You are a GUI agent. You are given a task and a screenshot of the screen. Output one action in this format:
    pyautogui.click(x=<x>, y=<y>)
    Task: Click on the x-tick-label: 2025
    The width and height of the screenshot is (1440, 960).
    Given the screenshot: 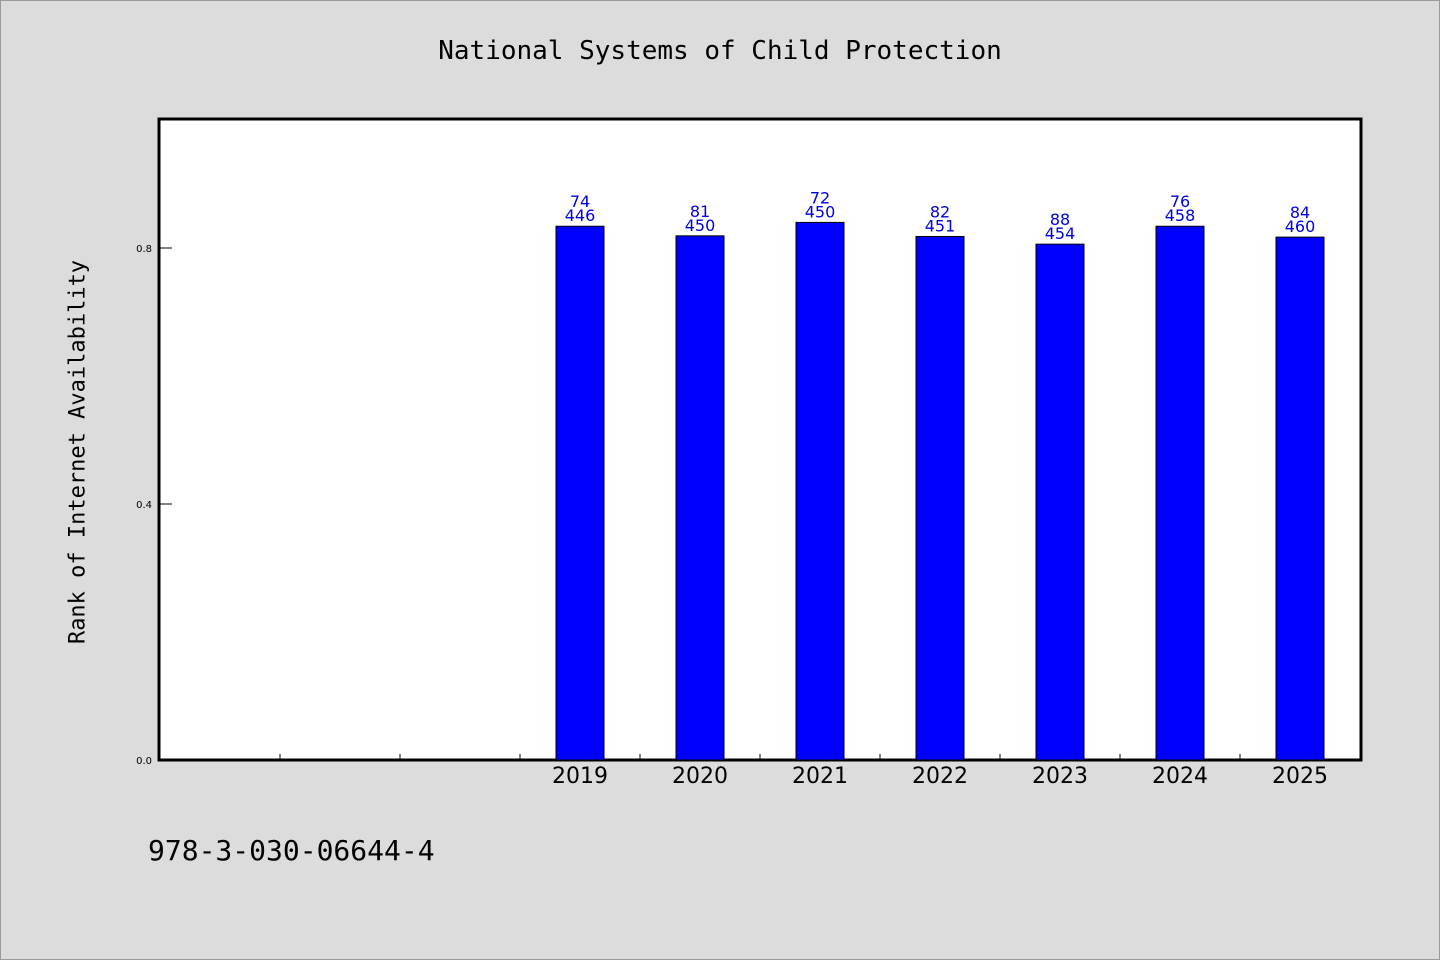 What is the action you would take?
    pyautogui.click(x=1300, y=776)
    